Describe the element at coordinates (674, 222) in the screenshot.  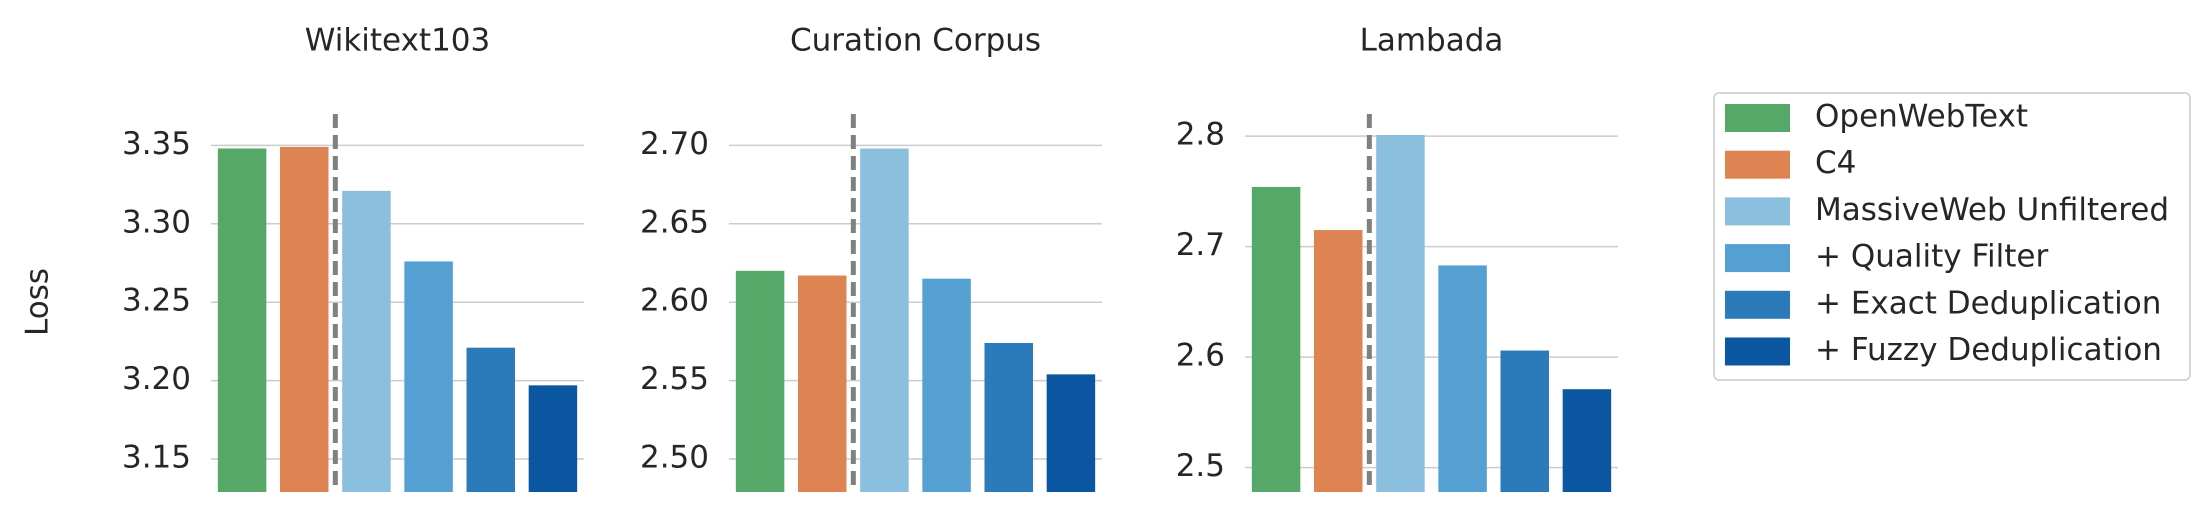
I see `y-tick-label: 2.65` at that location.